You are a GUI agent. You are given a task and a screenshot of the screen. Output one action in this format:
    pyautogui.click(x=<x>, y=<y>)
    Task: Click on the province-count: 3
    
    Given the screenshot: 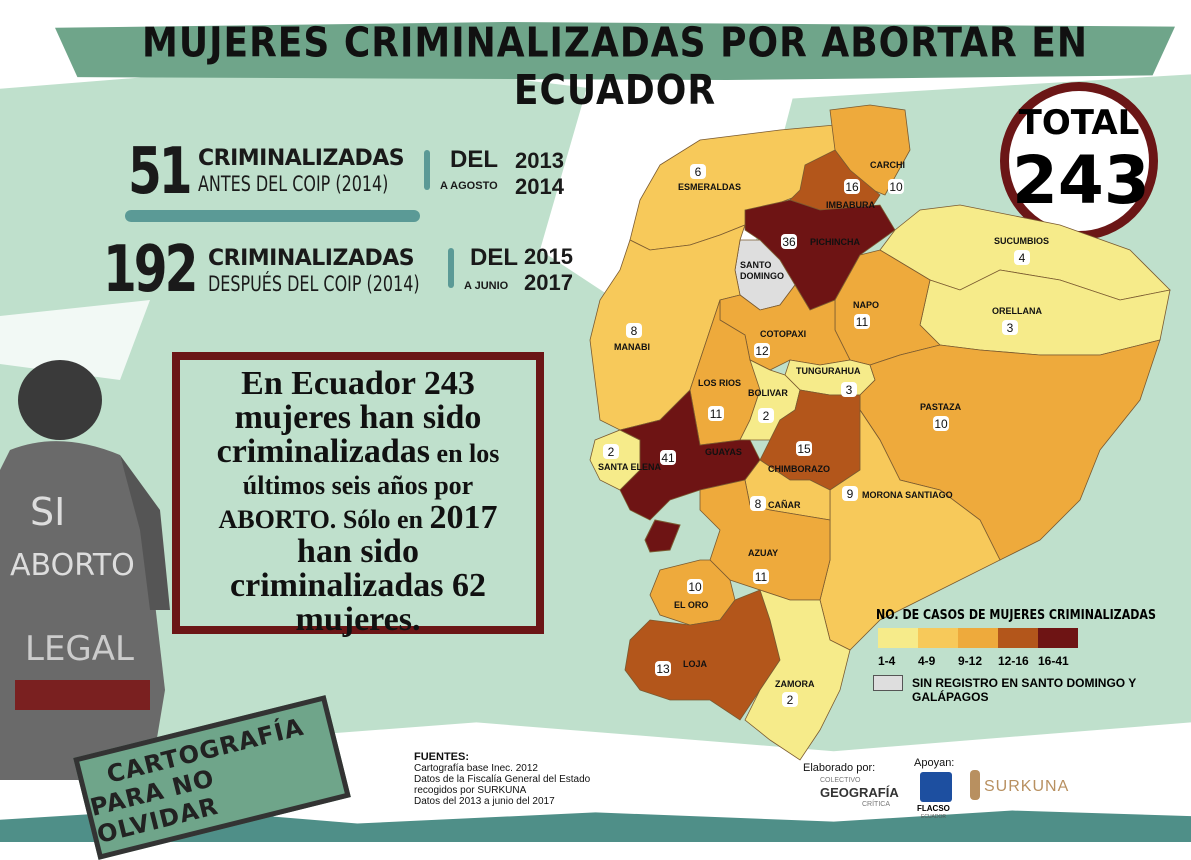 What is the action you would take?
    pyautogui.click(x=849, y=390)
    